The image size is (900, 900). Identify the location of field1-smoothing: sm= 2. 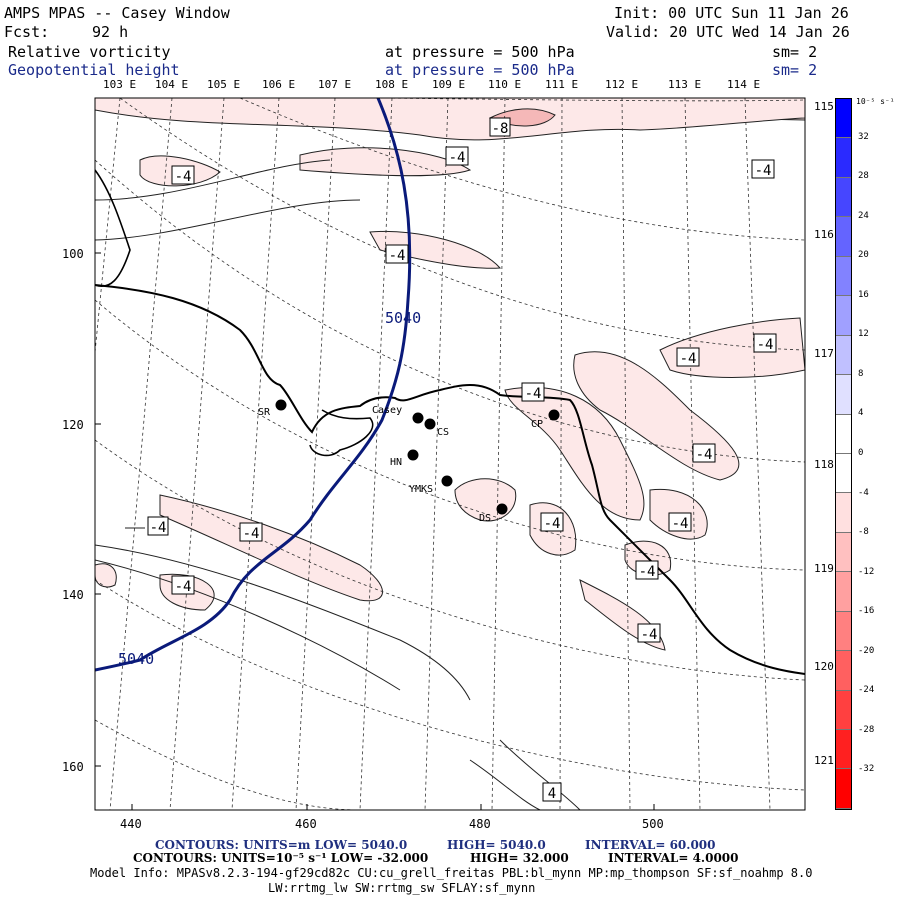
(795, 52).